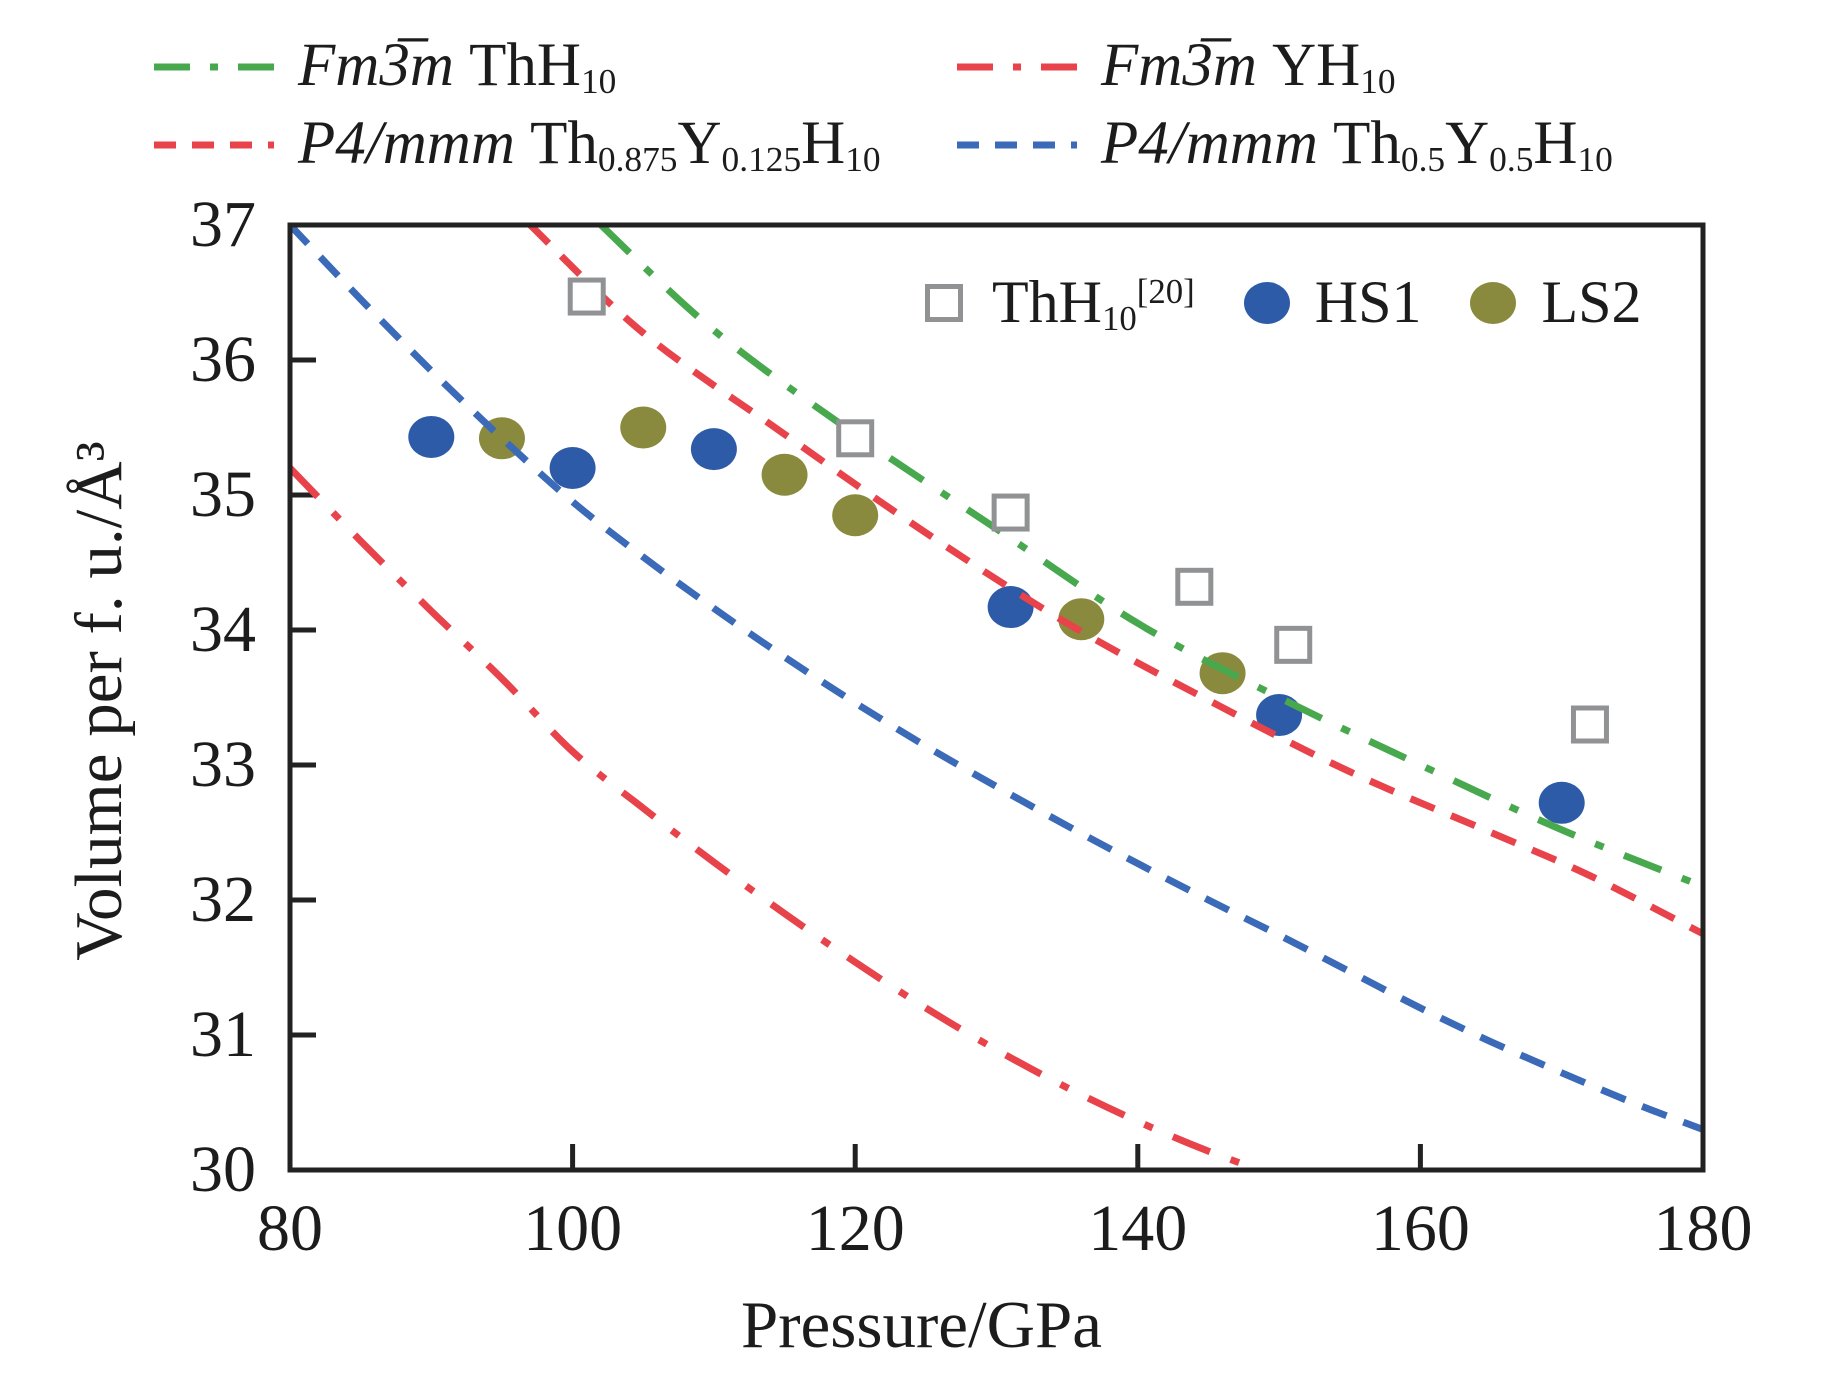  What do you see at coordinates (1420, 1228) in the screenshot?
I see `x-tick-label: 160` at bounding box center [1420, 1228].